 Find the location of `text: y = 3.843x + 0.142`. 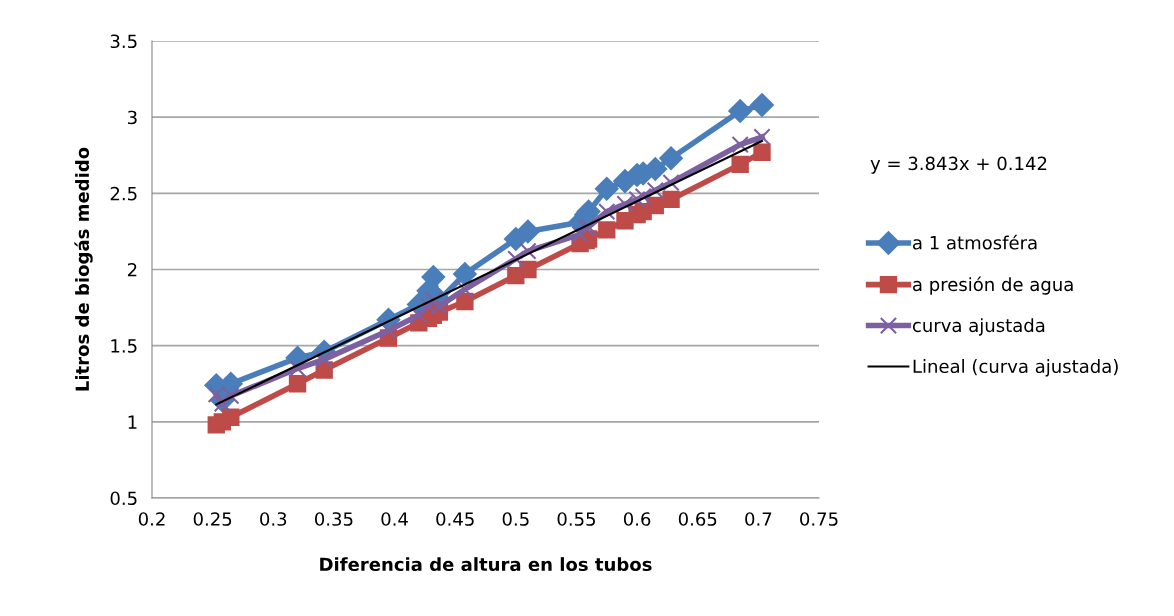

text: y = 3.843x + 0.142 is located at coordinates (958, 165).